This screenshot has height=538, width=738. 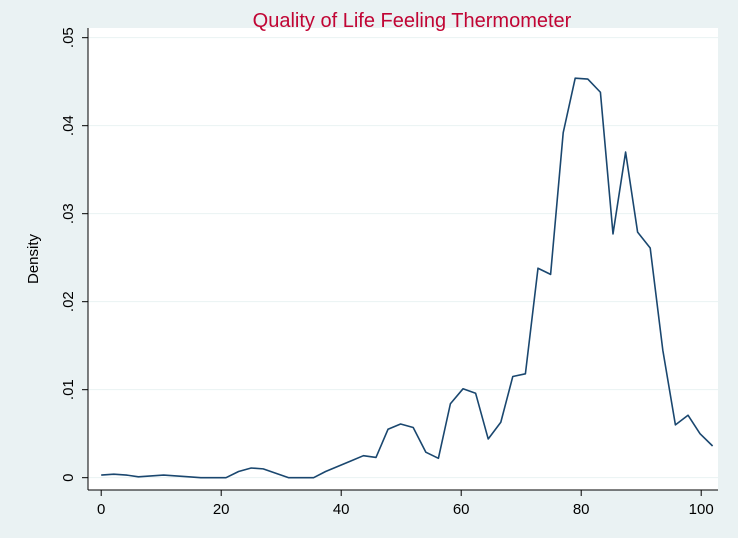 What do you see at coordinates (101, 509) in the screenshot?
I see `x-tick-label: 0` at bounding box center [101, 509].